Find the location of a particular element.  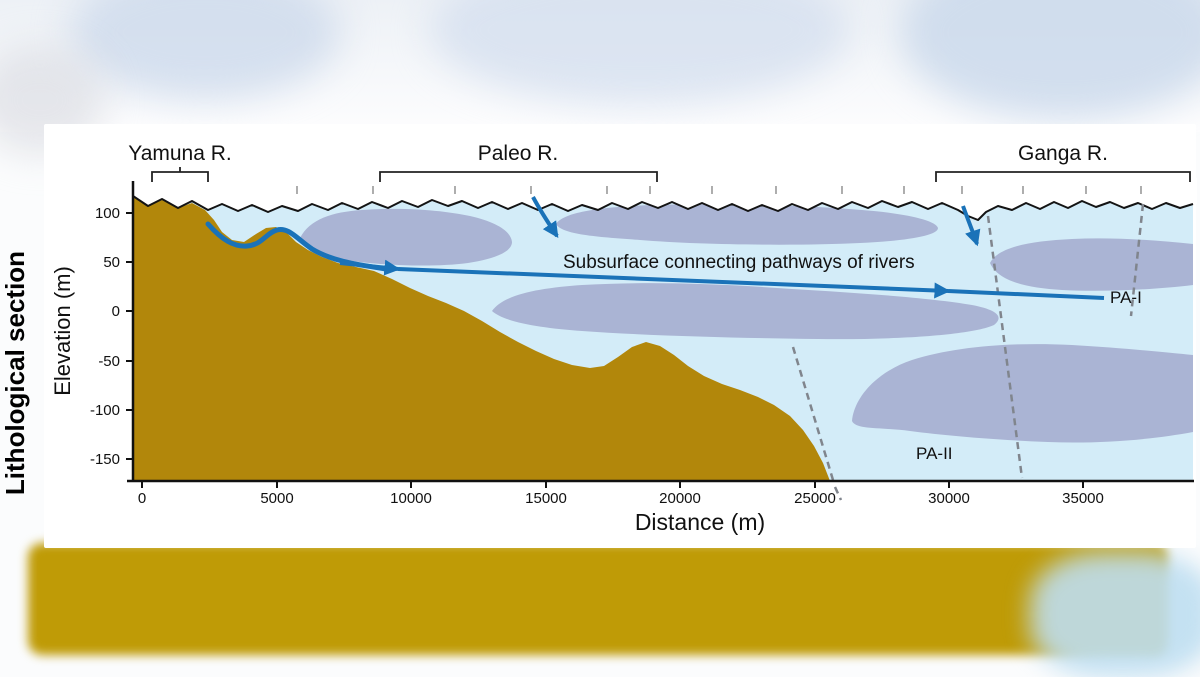

flow-arrow-main-pathway is located at coordinates (674, 283).